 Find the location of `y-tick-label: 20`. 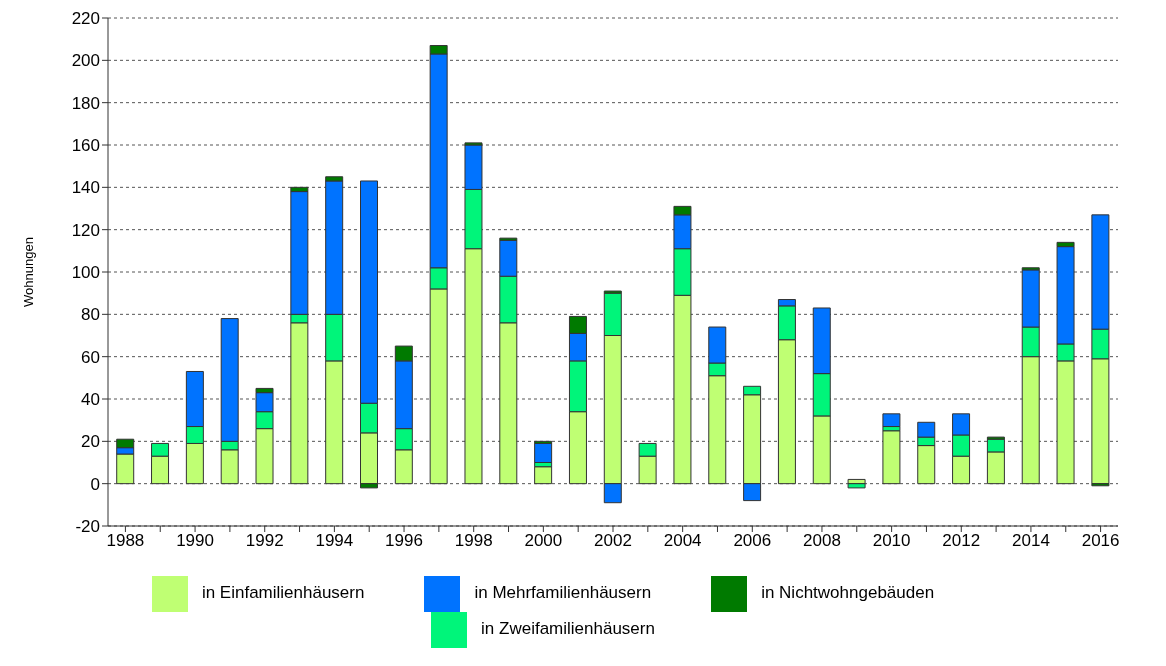

y-tick-label: 20 is located at coordinates (90, 442).